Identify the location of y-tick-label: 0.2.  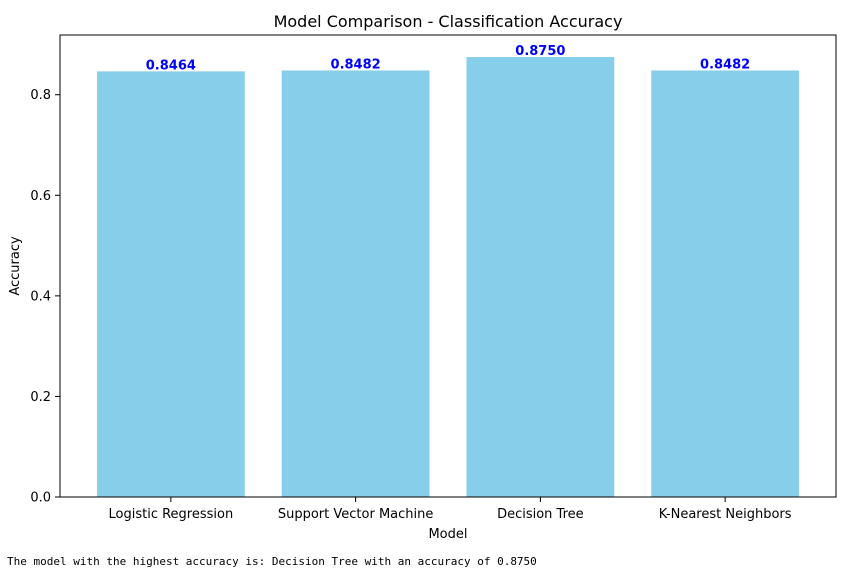
(40, 397).